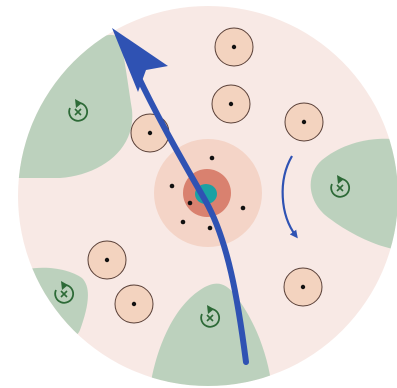  What do you see at coordinates (53, 304) in the screenshot?
I see `region-bottom-left` at bounding box center [53, 304].